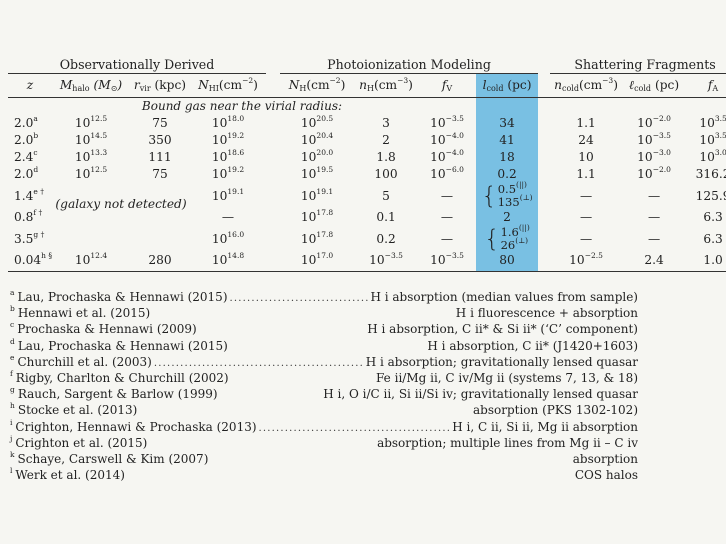  What do you see at coordinates (119, 376) in the screenshot?
I see `footnote-reference: f Rigby, Charlton & Churchill (2002)` at bounding box center [119, 376].